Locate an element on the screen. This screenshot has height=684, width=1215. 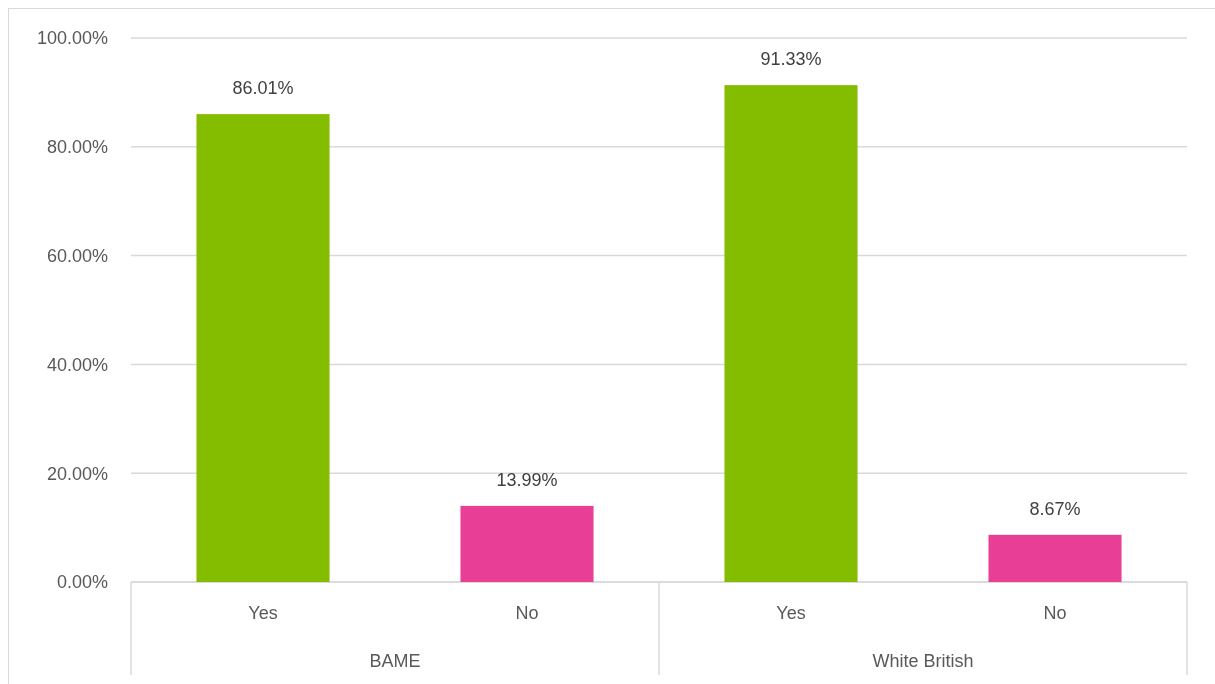
y-tick-label: 40.00% is located at coordinates (77, 364).